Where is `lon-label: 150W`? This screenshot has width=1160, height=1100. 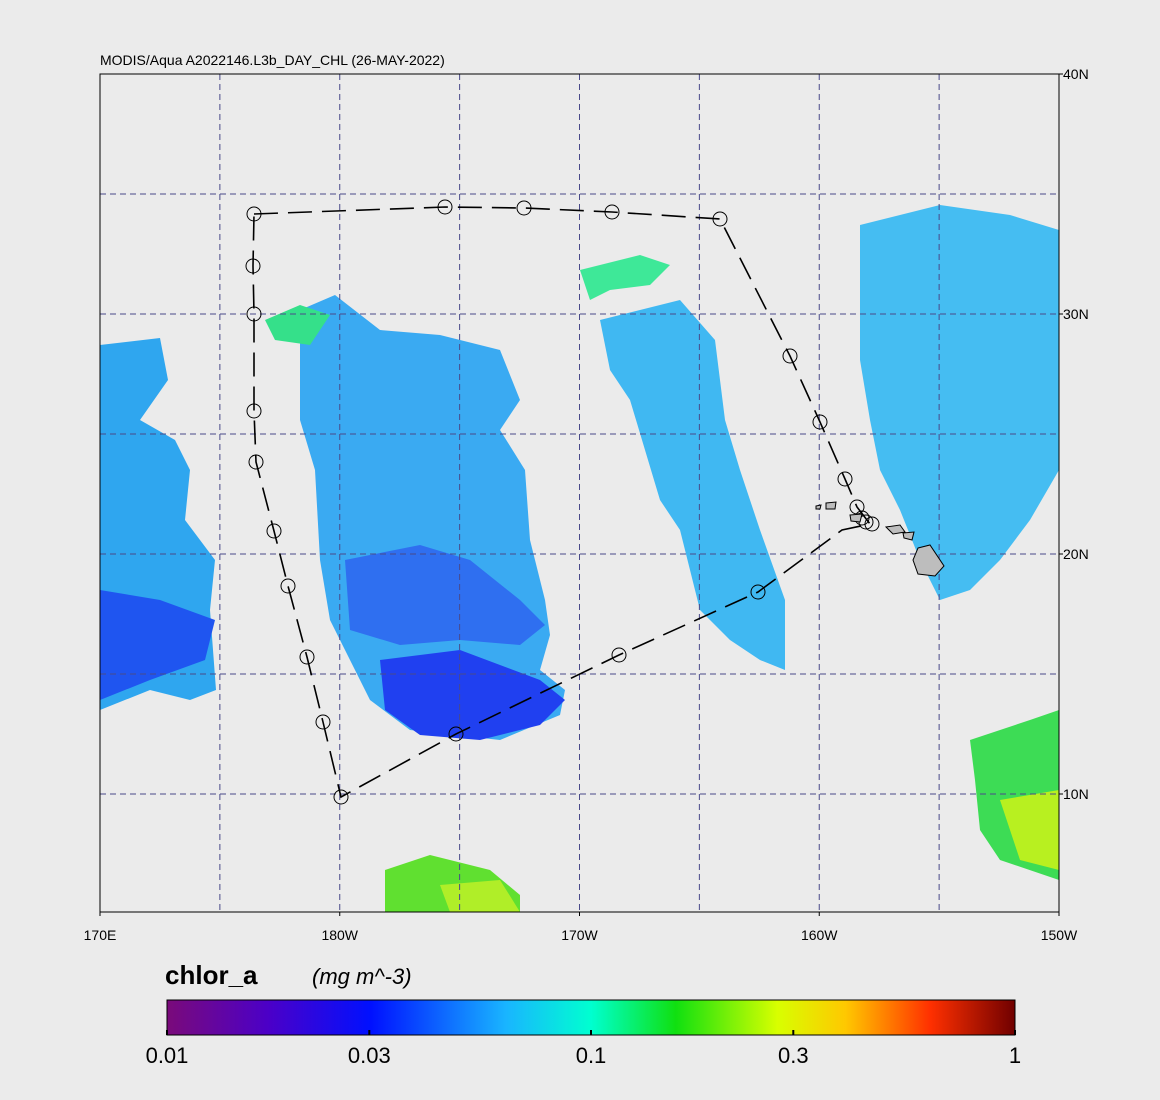 lon-label: 150W is located at coordinates (1059, 935).